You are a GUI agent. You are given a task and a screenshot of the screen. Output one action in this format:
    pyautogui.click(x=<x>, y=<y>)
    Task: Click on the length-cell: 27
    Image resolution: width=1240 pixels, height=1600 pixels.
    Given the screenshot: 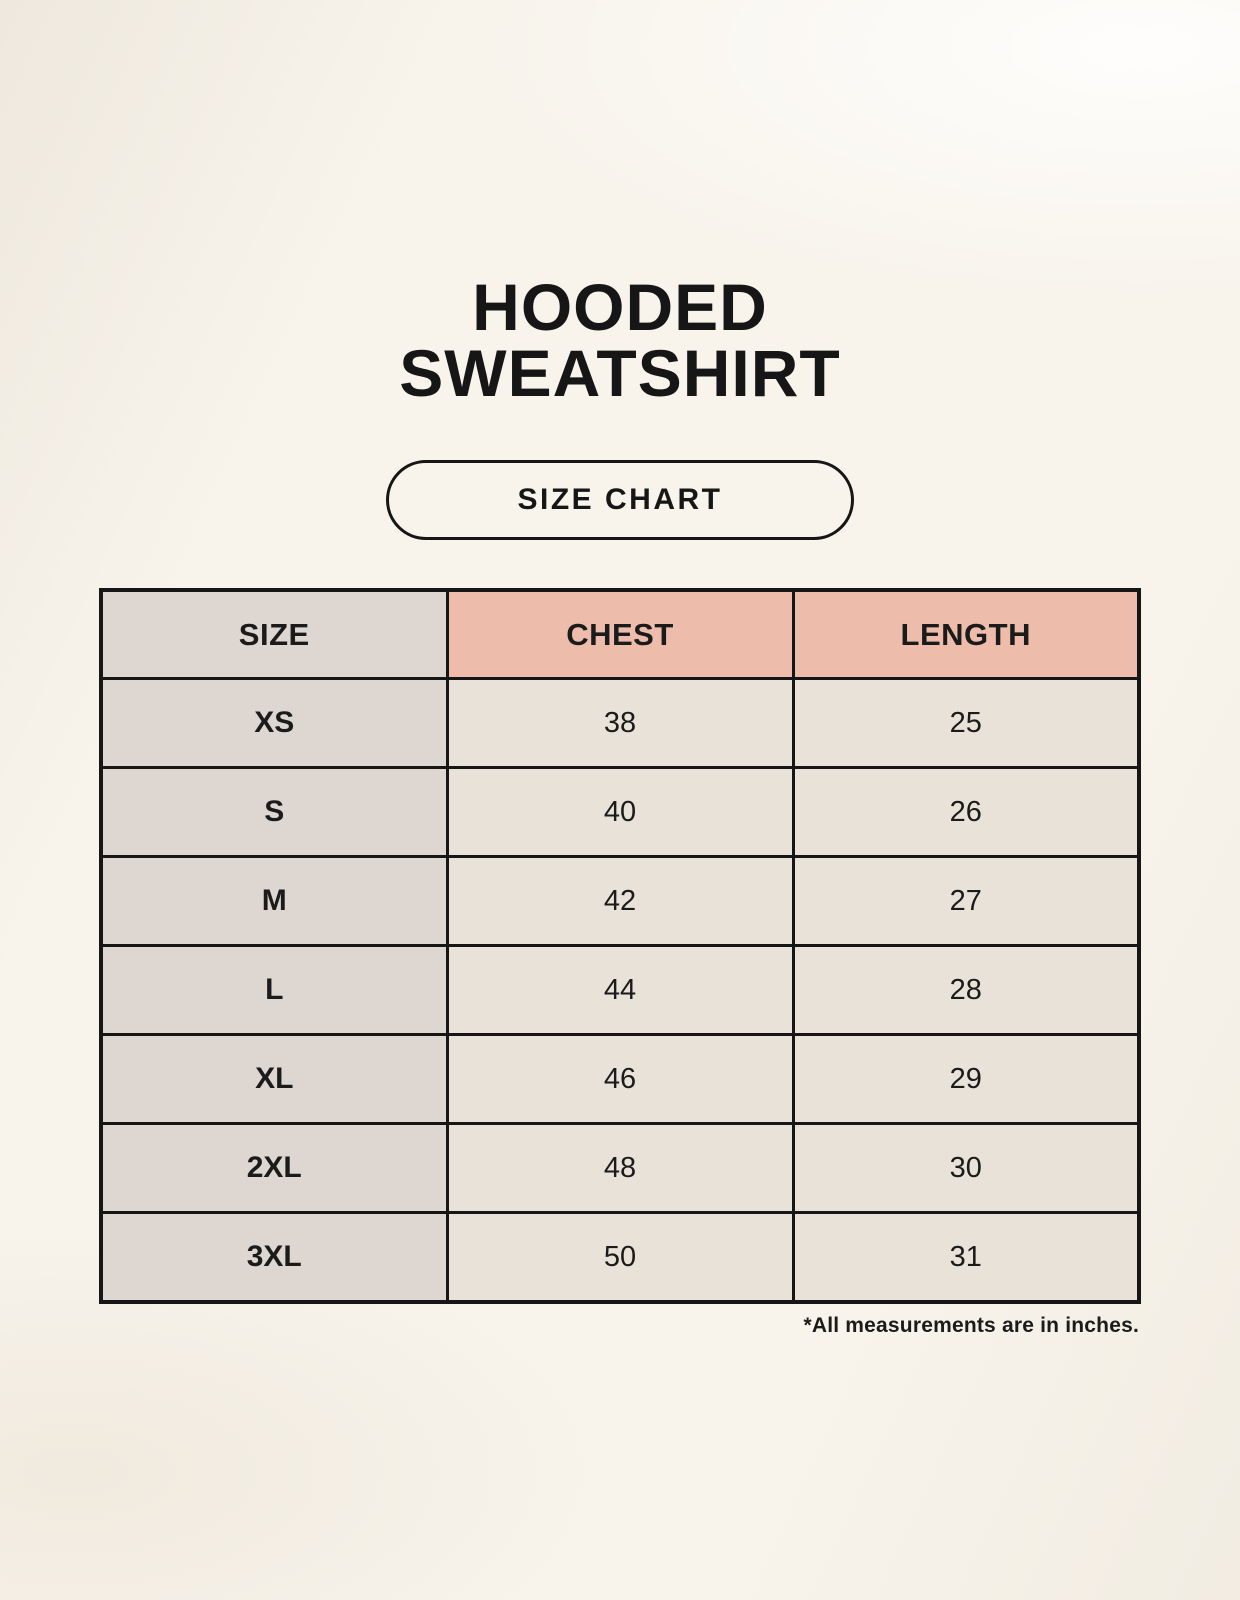 What is the action you would take?
    pyautogui.click(x=966, y=901)
    